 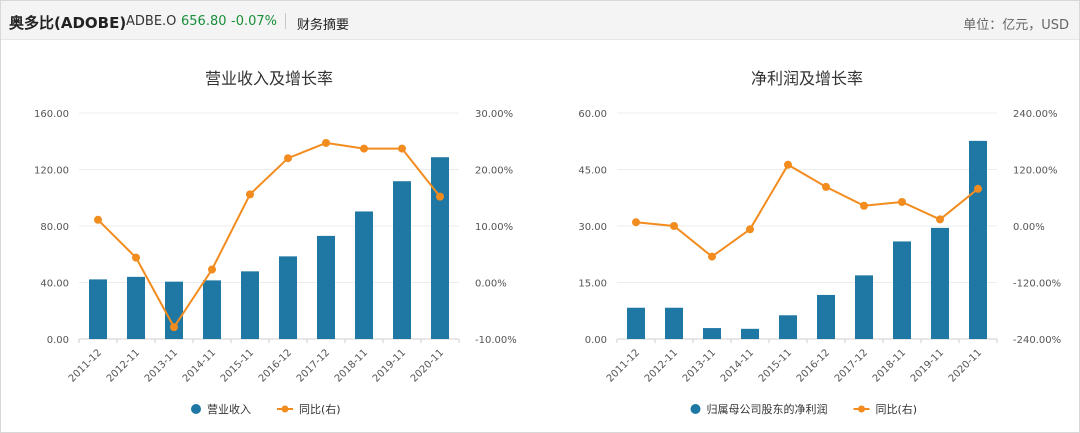 What do you see at coordinates (496, 340) in the screenshot?
I see `y-right-tick-label: -10.00%` at bounding box center [496, 340].